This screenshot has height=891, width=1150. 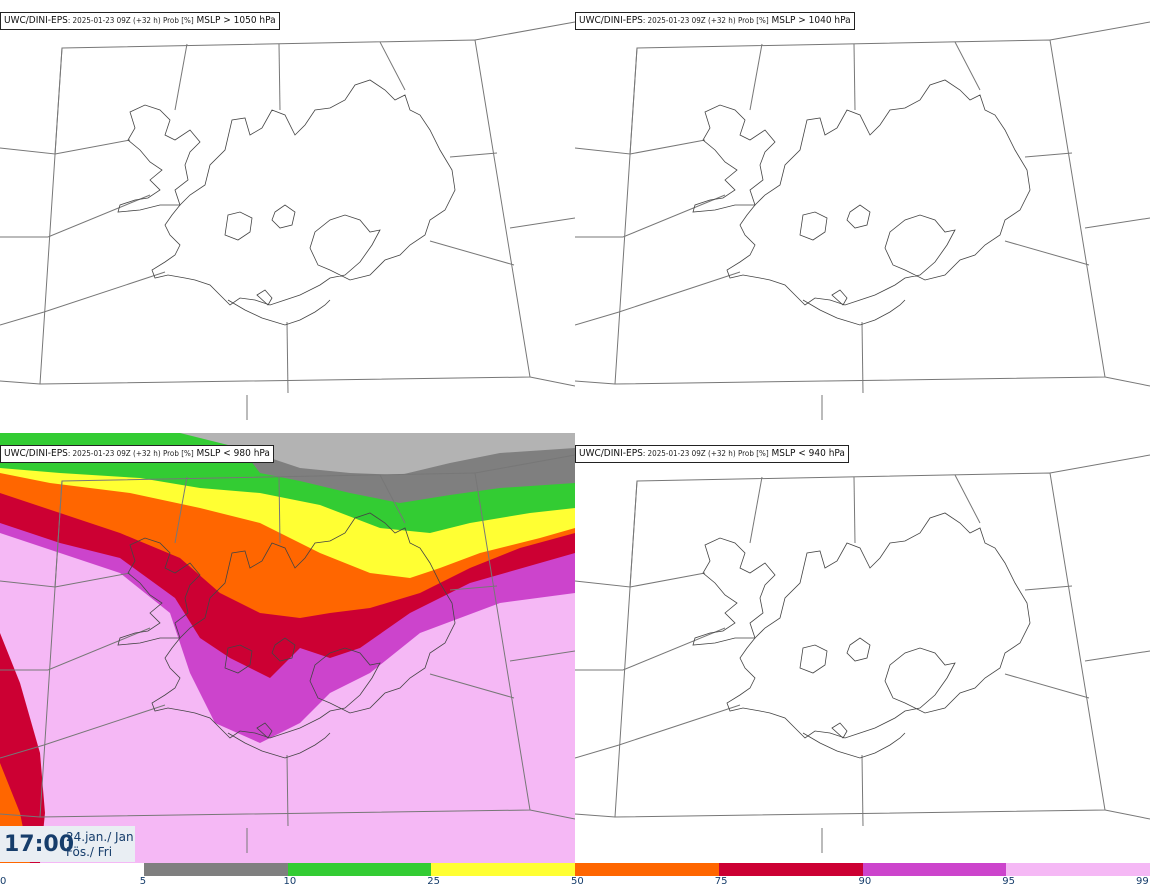 What do you see at coordinates (808, 453) in the screenshot?
I see `field-name: MSLP < 940 hPa` at bounding box center [808, 453].